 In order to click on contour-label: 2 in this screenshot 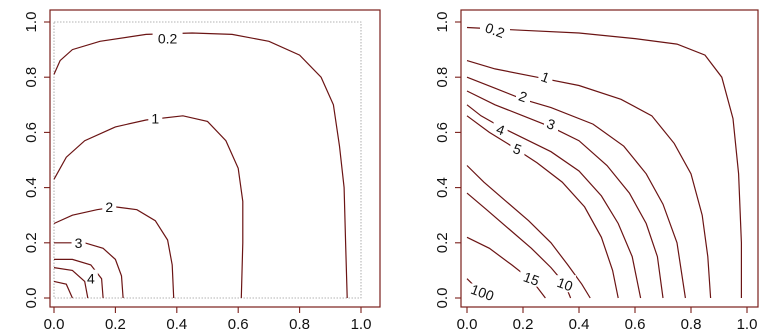, I will do `click(109, 207)`.